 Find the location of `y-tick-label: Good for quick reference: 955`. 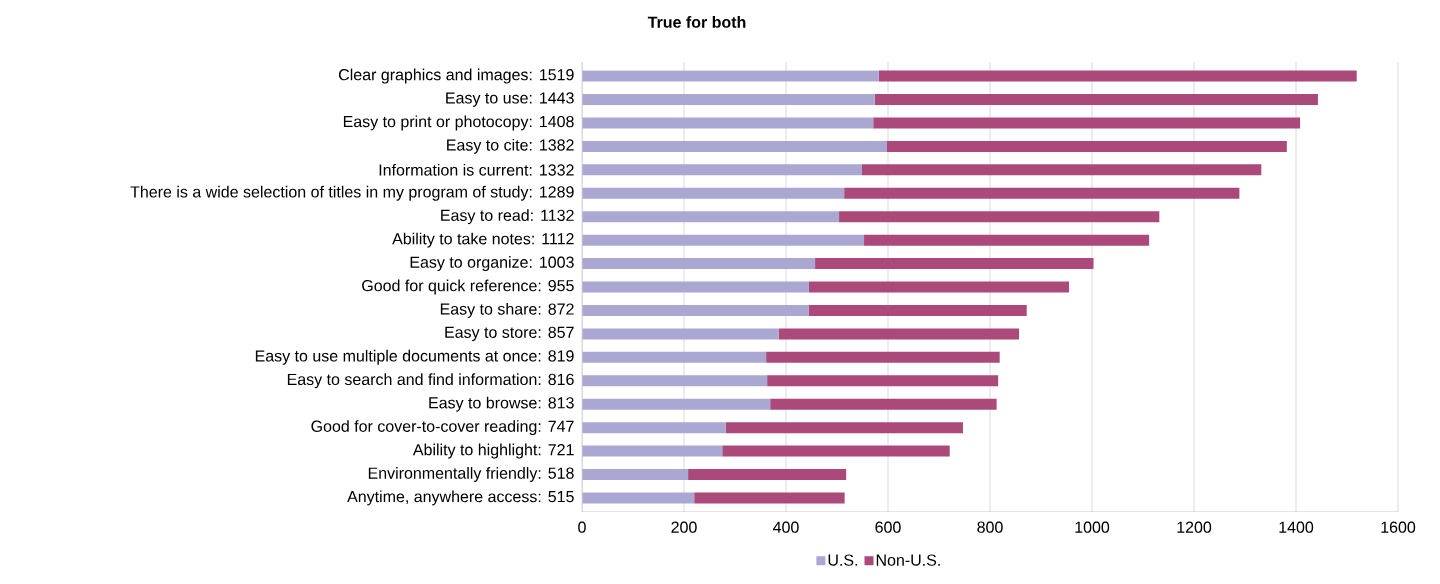

y-tick-label: Good for quick reference: 955 is located at coordinates (468, 287).